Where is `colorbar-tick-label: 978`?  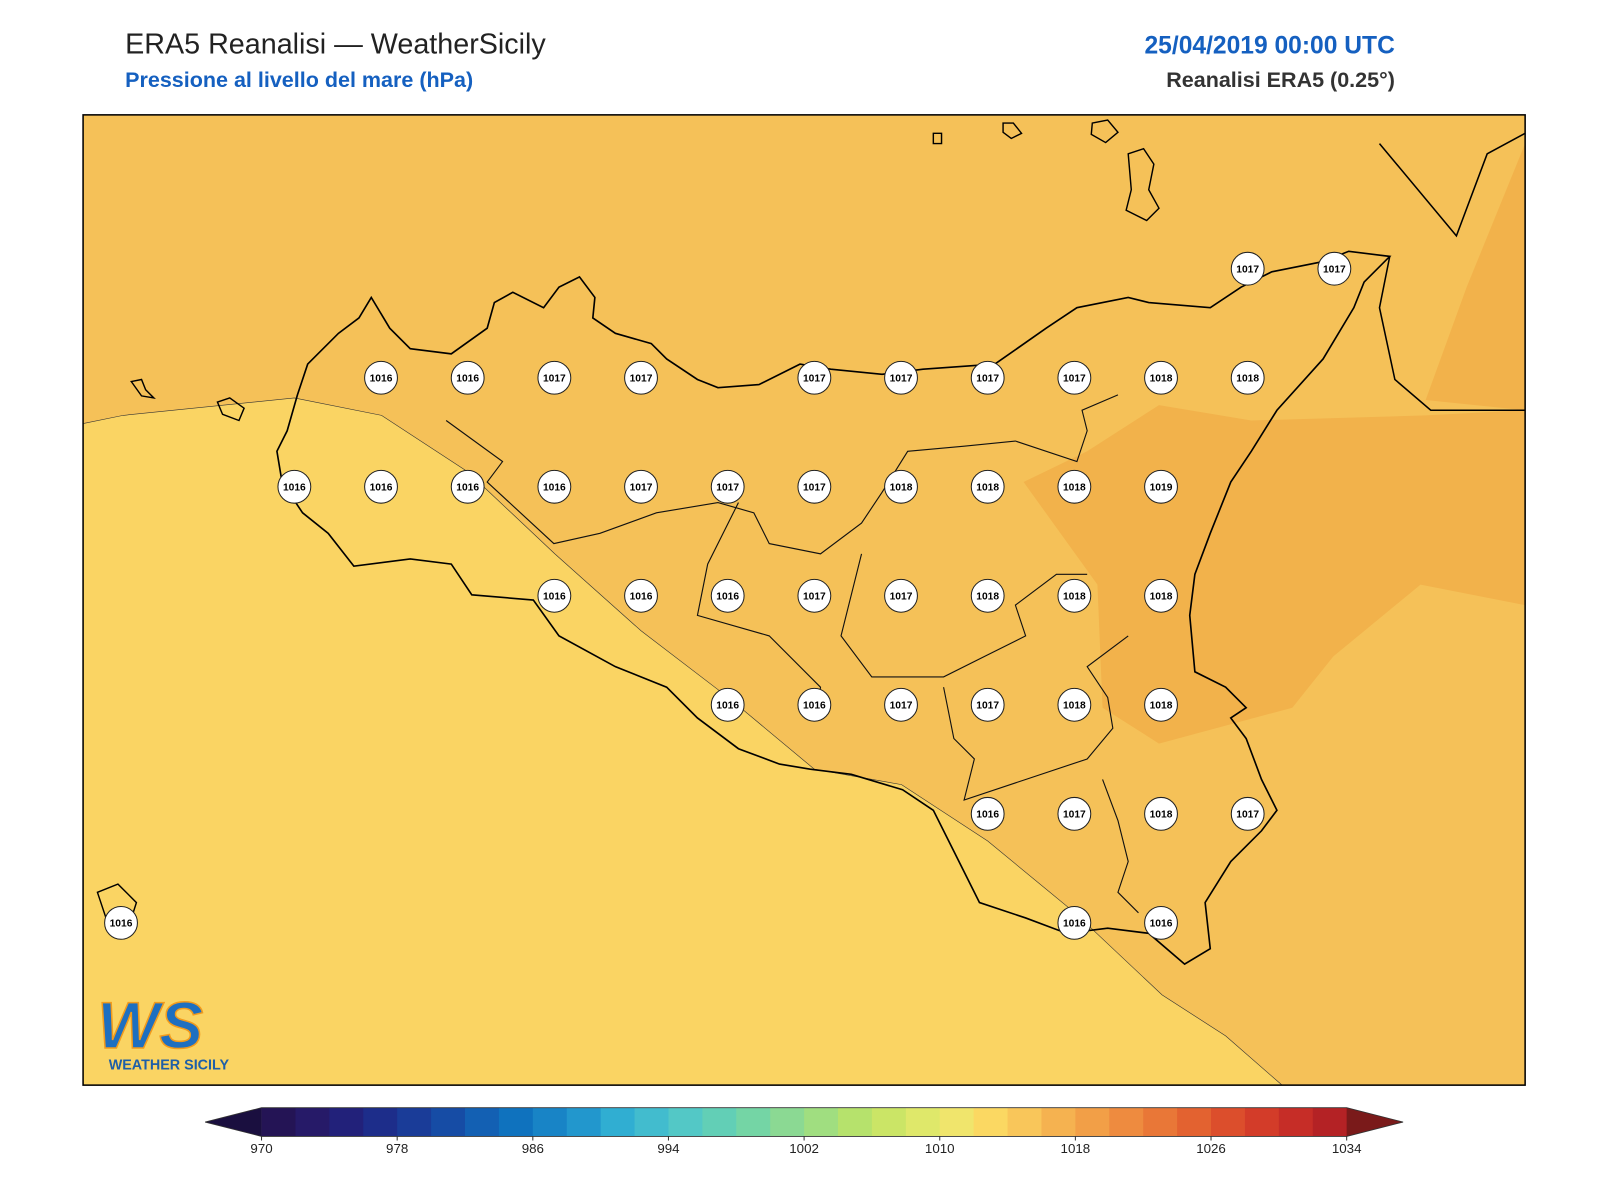
colorbar-tick-label: 978 is located at coordinates (397, 1148).